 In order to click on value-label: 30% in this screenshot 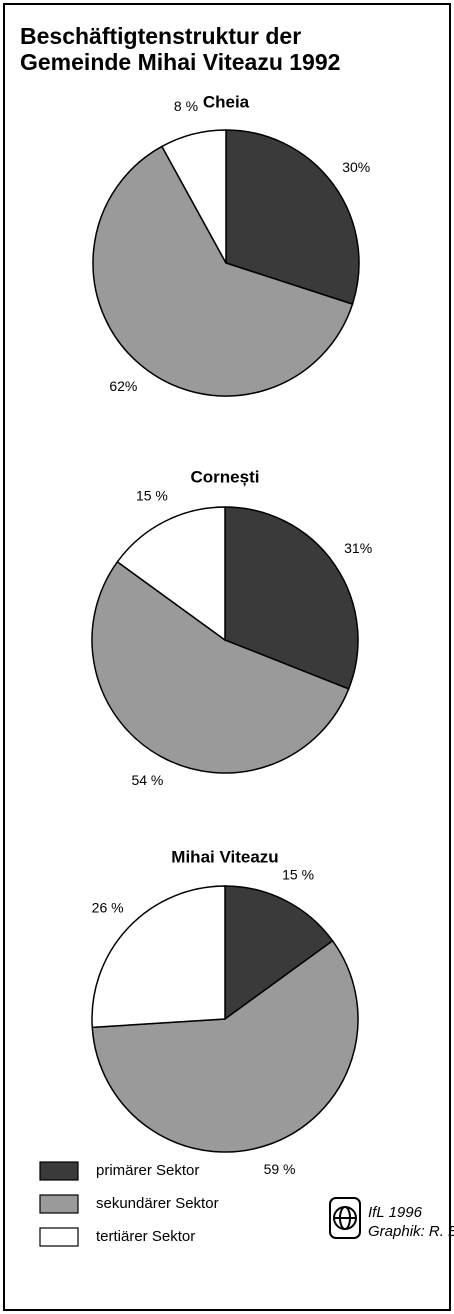, I will do `click(356, 167)`.